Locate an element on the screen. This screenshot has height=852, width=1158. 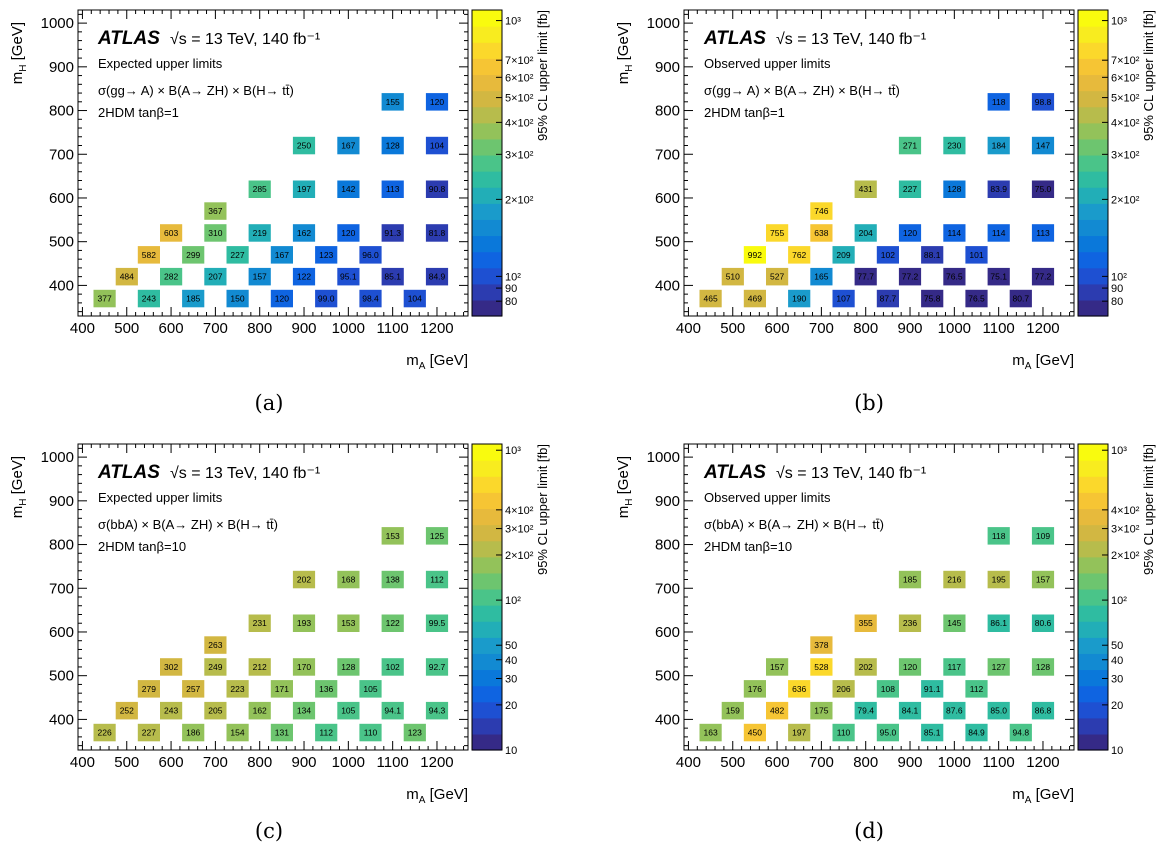
y-axis-title: mH [GeV] is located at coordinates (625, 53).